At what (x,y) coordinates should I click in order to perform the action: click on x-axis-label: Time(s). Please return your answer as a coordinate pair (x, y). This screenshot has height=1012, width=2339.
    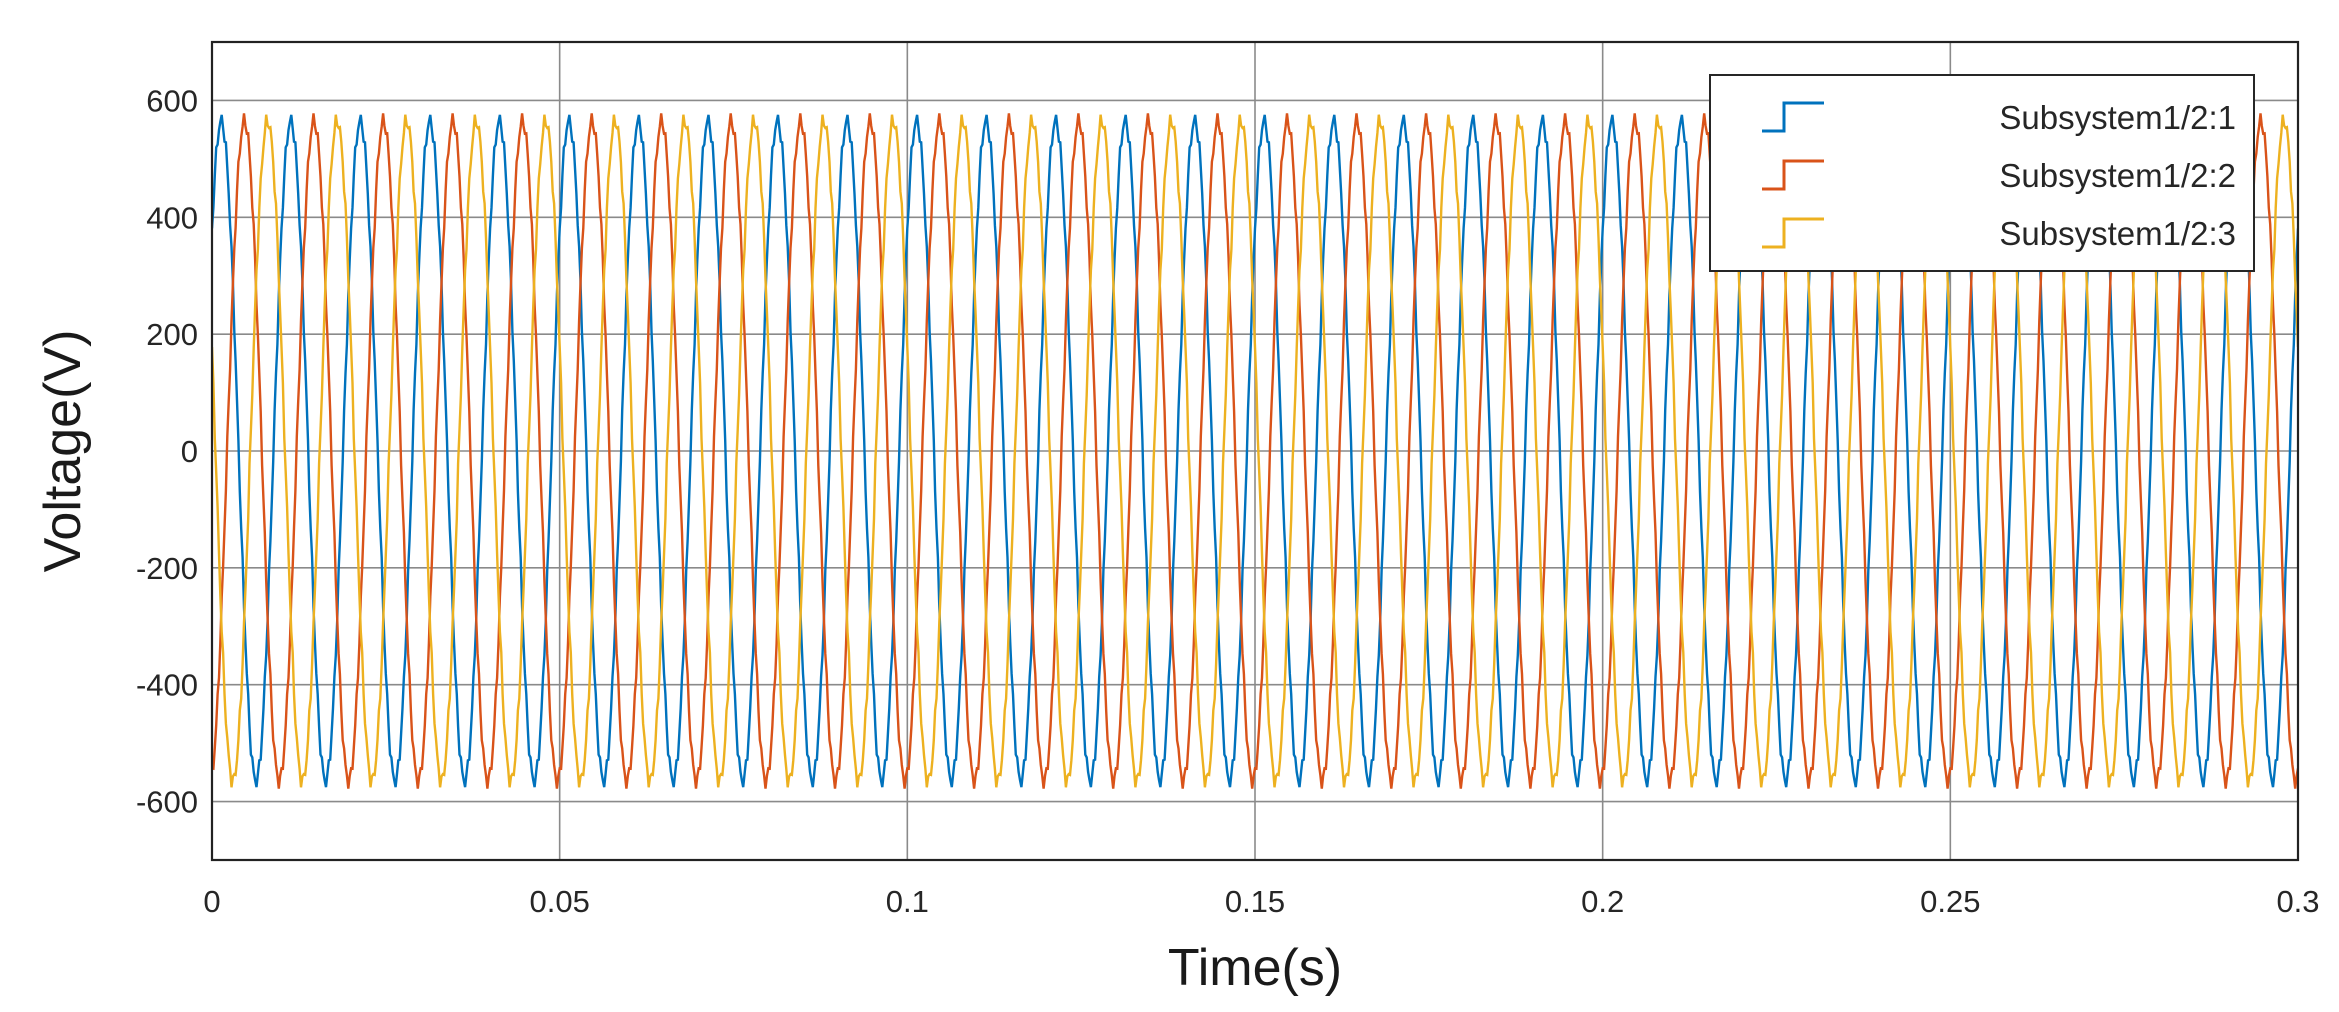
    Looking at the image, I should click on (1255, 968).